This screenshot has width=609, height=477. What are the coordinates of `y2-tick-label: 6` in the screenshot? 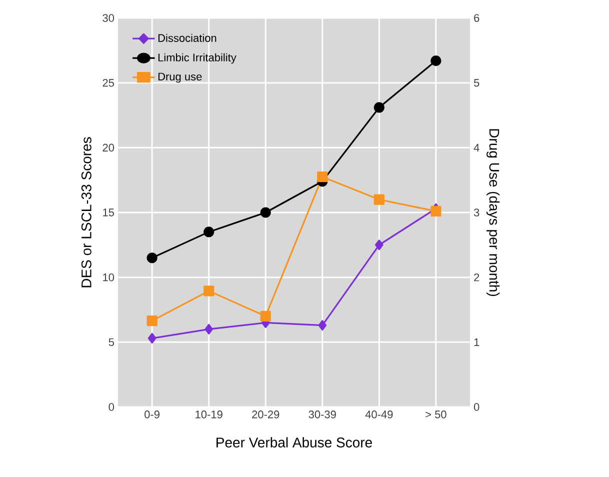 It's located at (477, 18).